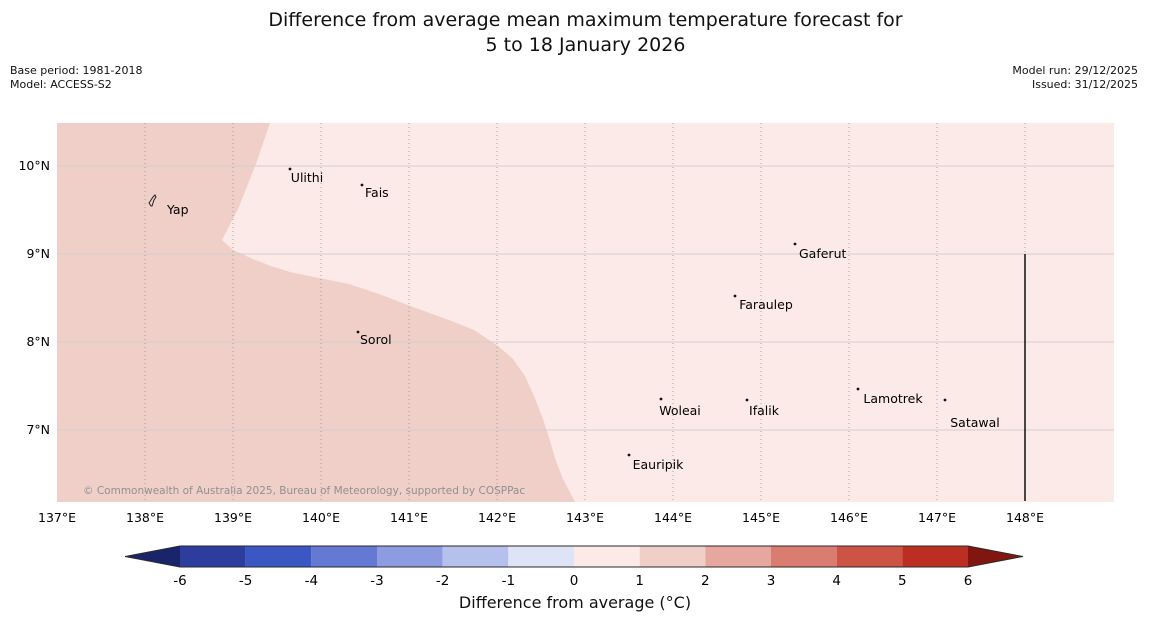  Describe the element at coordinates (975, 422) in the screenshot. I see `island-label: Satawal` at that location.